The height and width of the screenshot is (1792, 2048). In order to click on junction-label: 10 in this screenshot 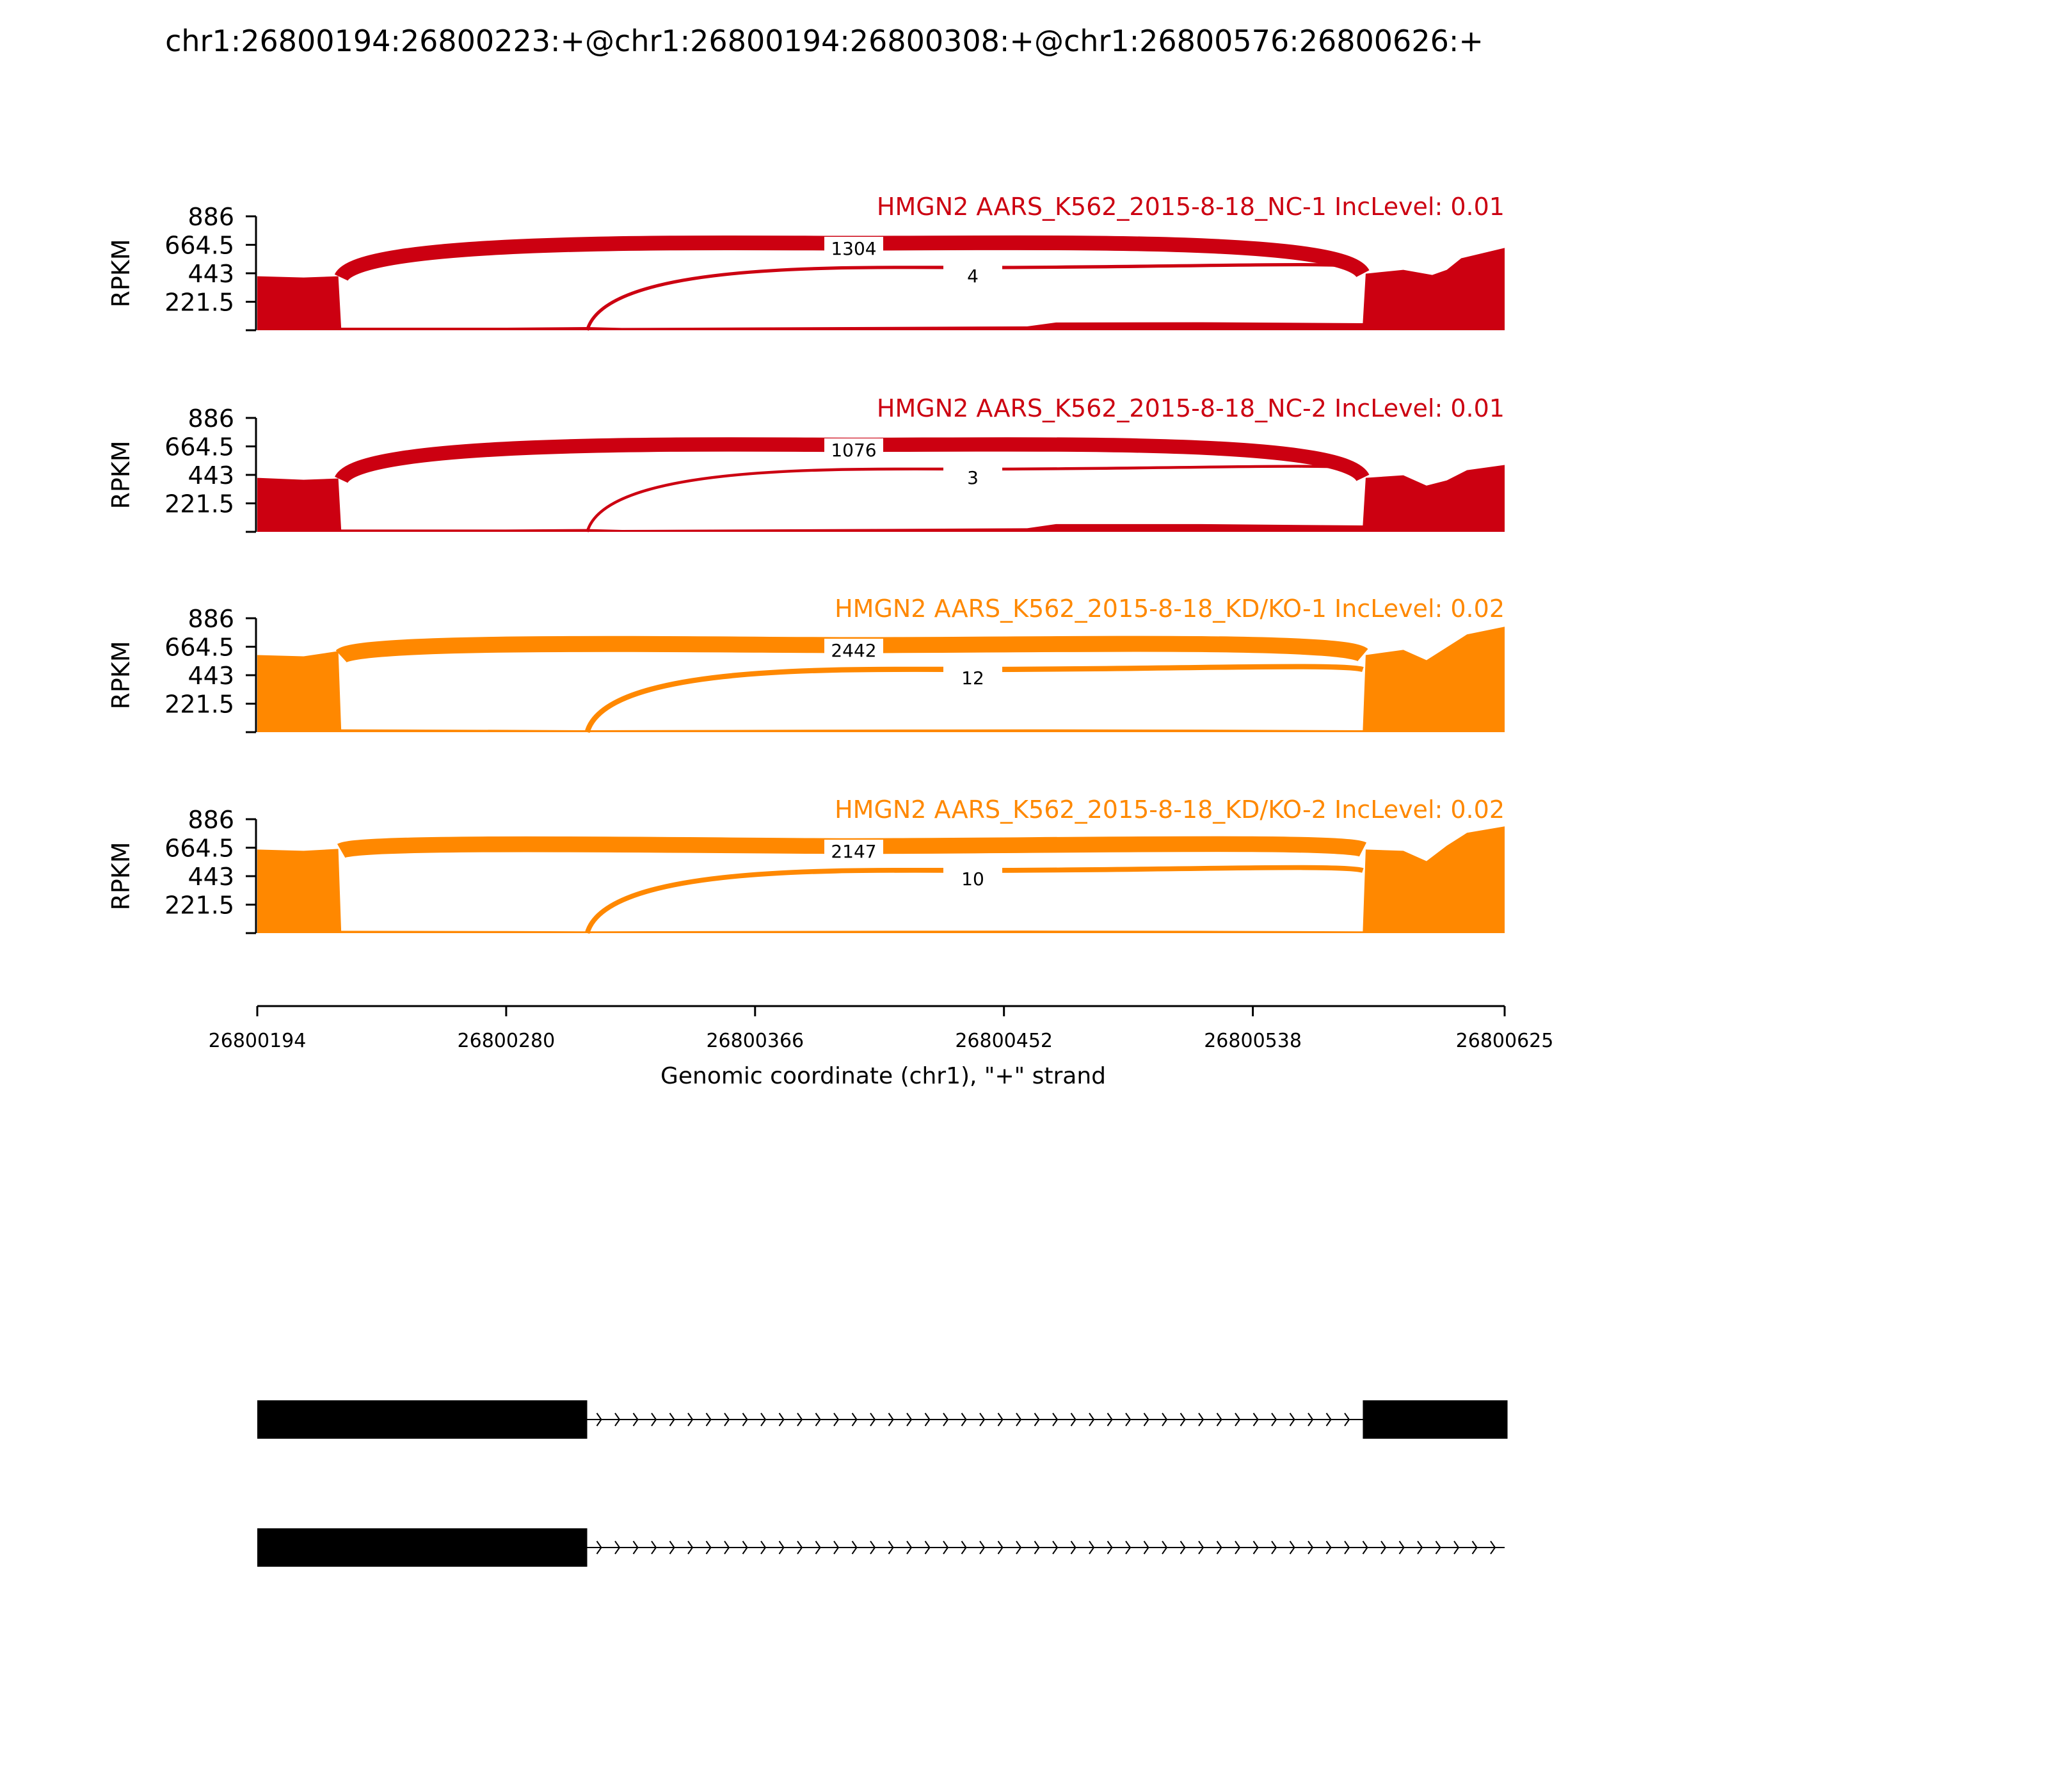, I will do `click(972, 879)`.